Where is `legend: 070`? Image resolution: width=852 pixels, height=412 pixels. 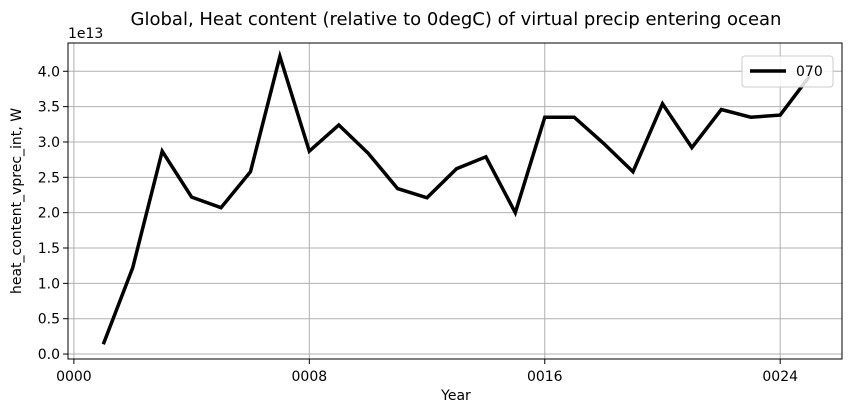 legend: 070 is located at coordinates (787, 71).